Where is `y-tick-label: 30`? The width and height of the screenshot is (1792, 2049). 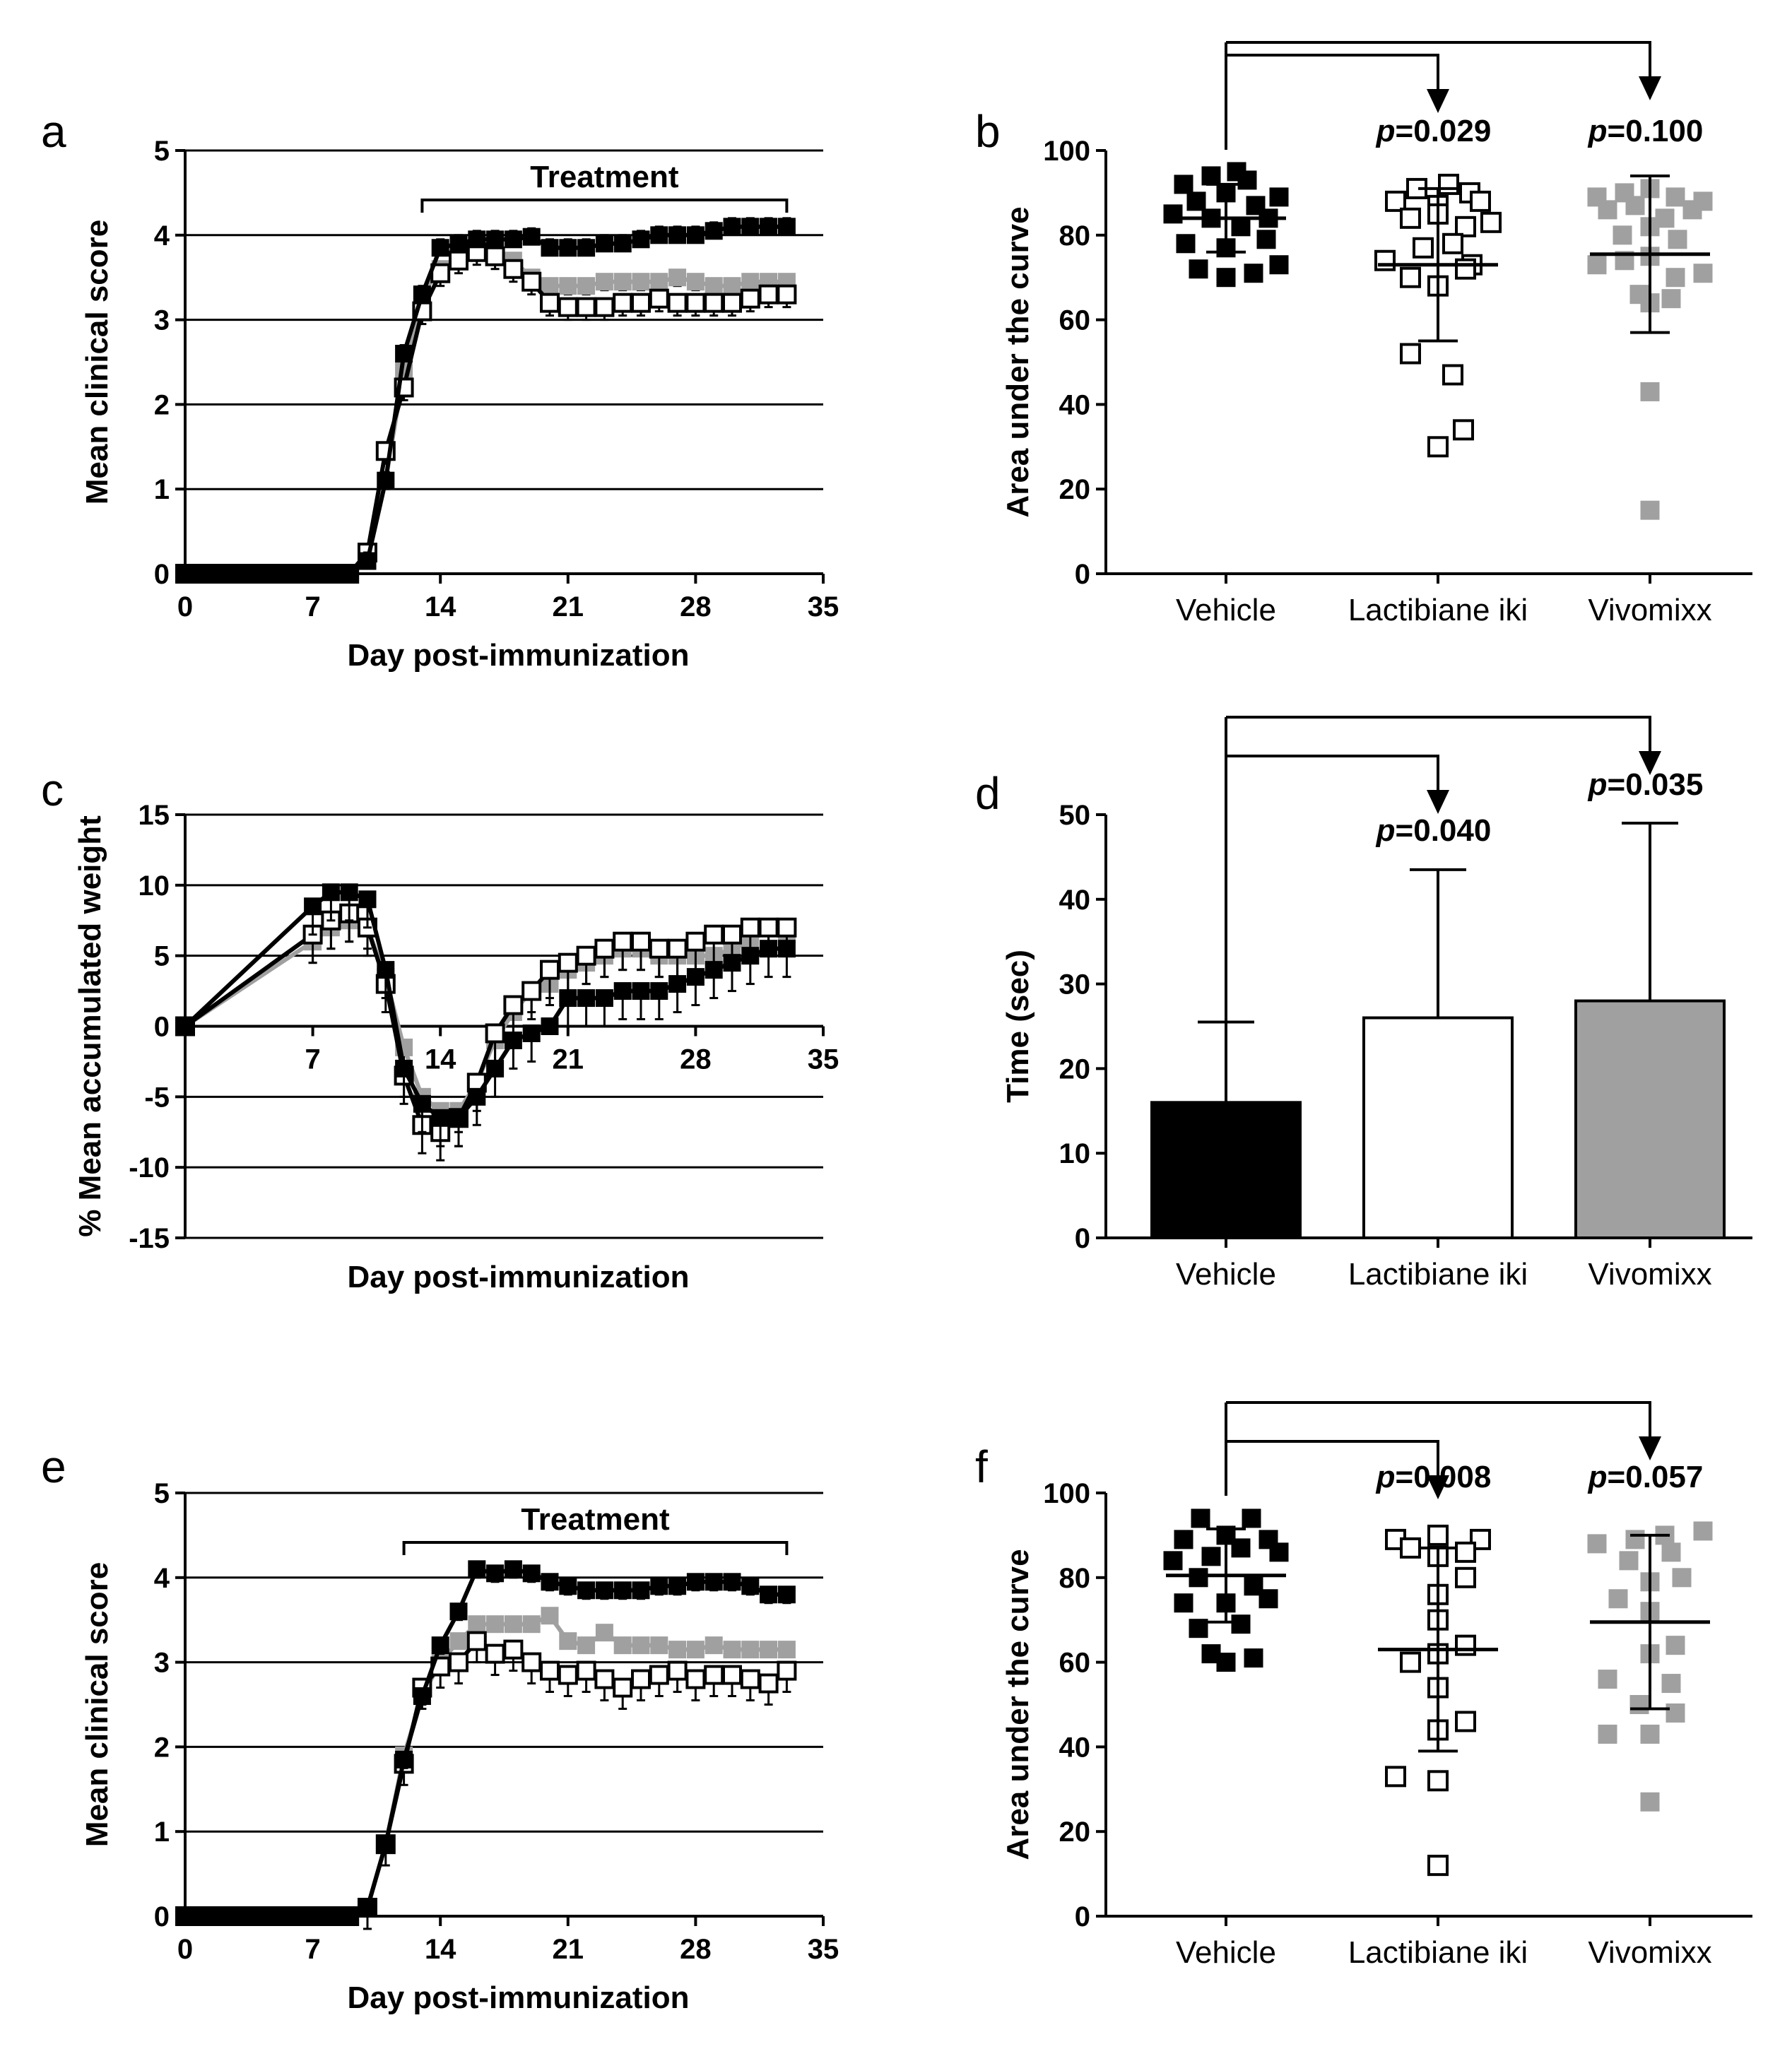
y-tick-label: 30 is located at coordinates (1075, 984).